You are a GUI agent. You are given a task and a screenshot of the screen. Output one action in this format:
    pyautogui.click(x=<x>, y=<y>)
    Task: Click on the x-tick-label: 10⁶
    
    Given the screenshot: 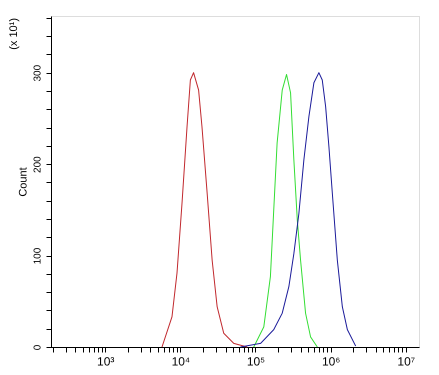 What is the action you would take?
    pyautogui.click(x=331, y=361)
    